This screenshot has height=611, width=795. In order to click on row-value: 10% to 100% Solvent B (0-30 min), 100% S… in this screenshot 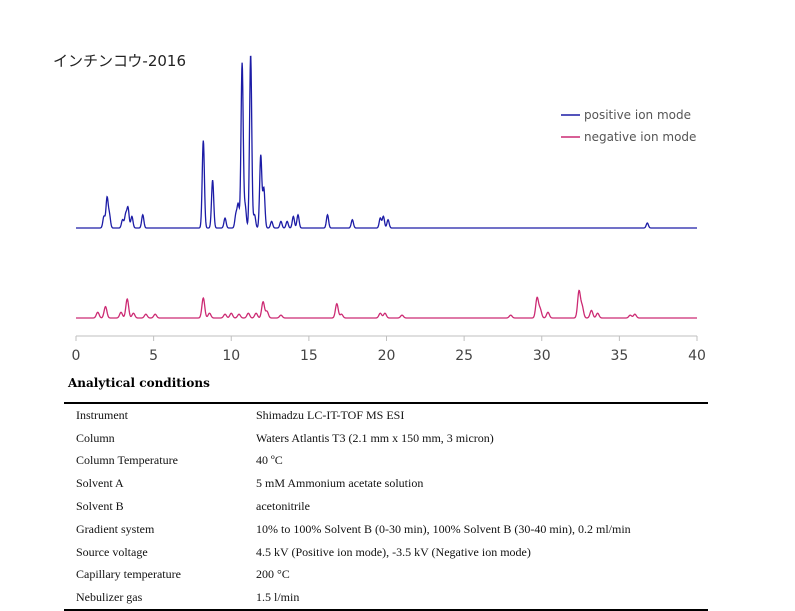, I will do `click(443, 528)`.